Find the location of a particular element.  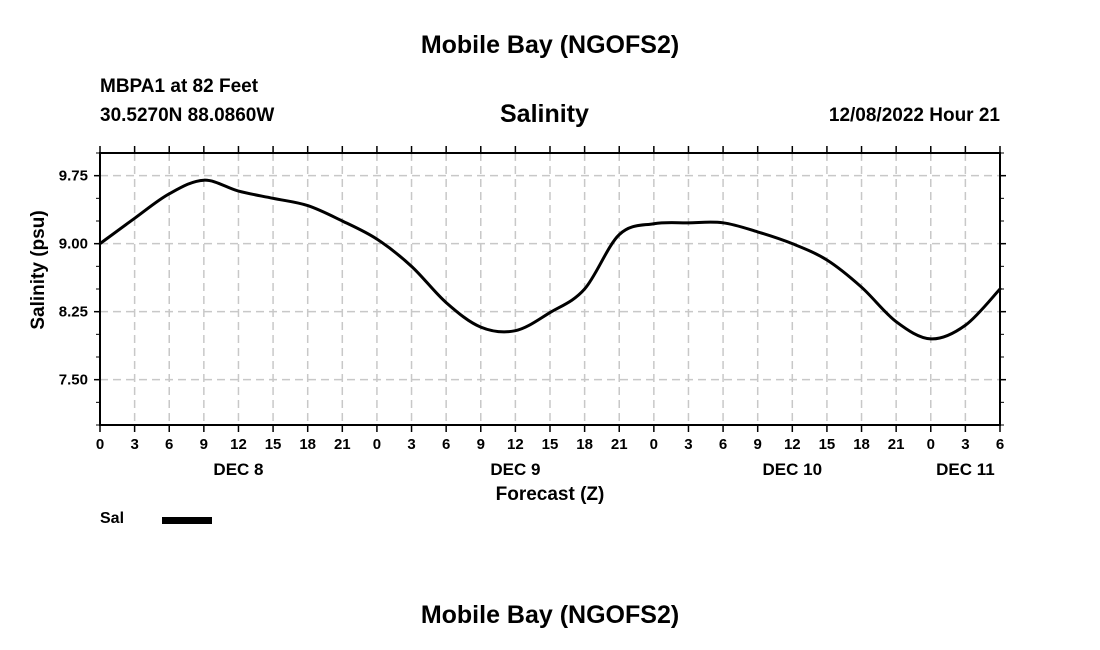

date-label: DEC 11 is located at coordinates (965, 469).